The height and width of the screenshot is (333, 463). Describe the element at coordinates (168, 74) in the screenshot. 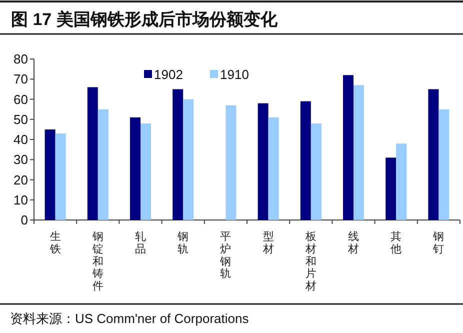

I see `legend-label: 1902` at that location.